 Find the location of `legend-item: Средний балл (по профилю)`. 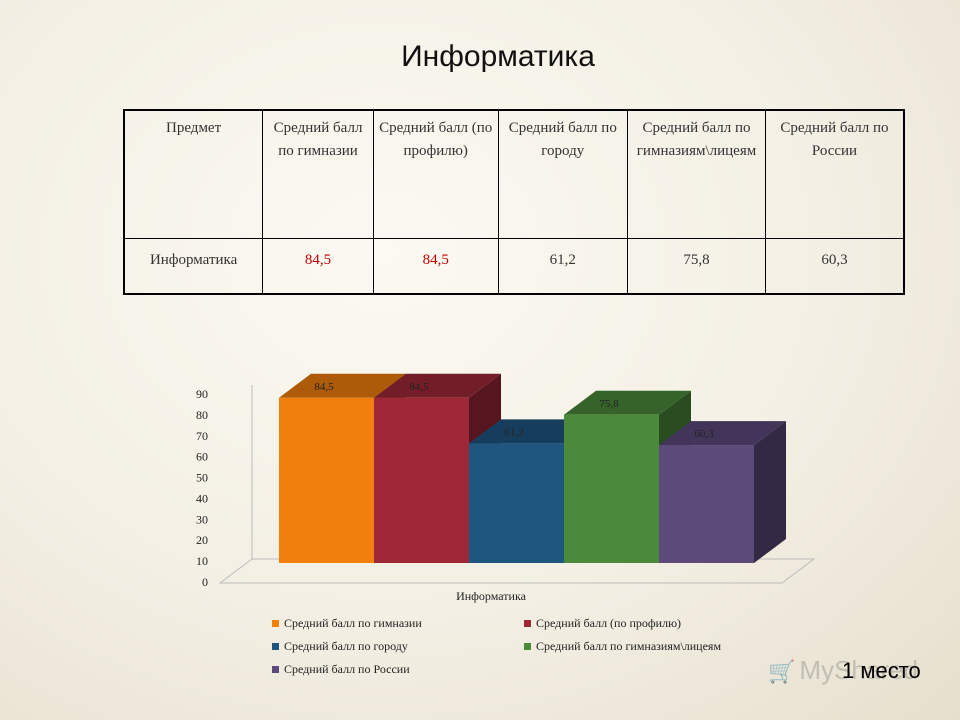

legend-item: Средний балл (по профилю) is located at coordinates (654, 623).